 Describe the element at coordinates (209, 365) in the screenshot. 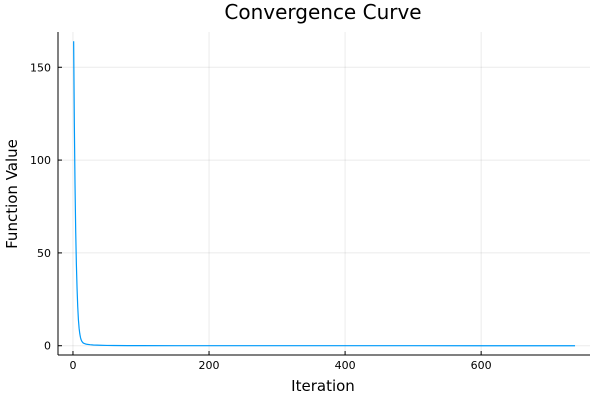

I see `x-tick-label: 200` at that location.